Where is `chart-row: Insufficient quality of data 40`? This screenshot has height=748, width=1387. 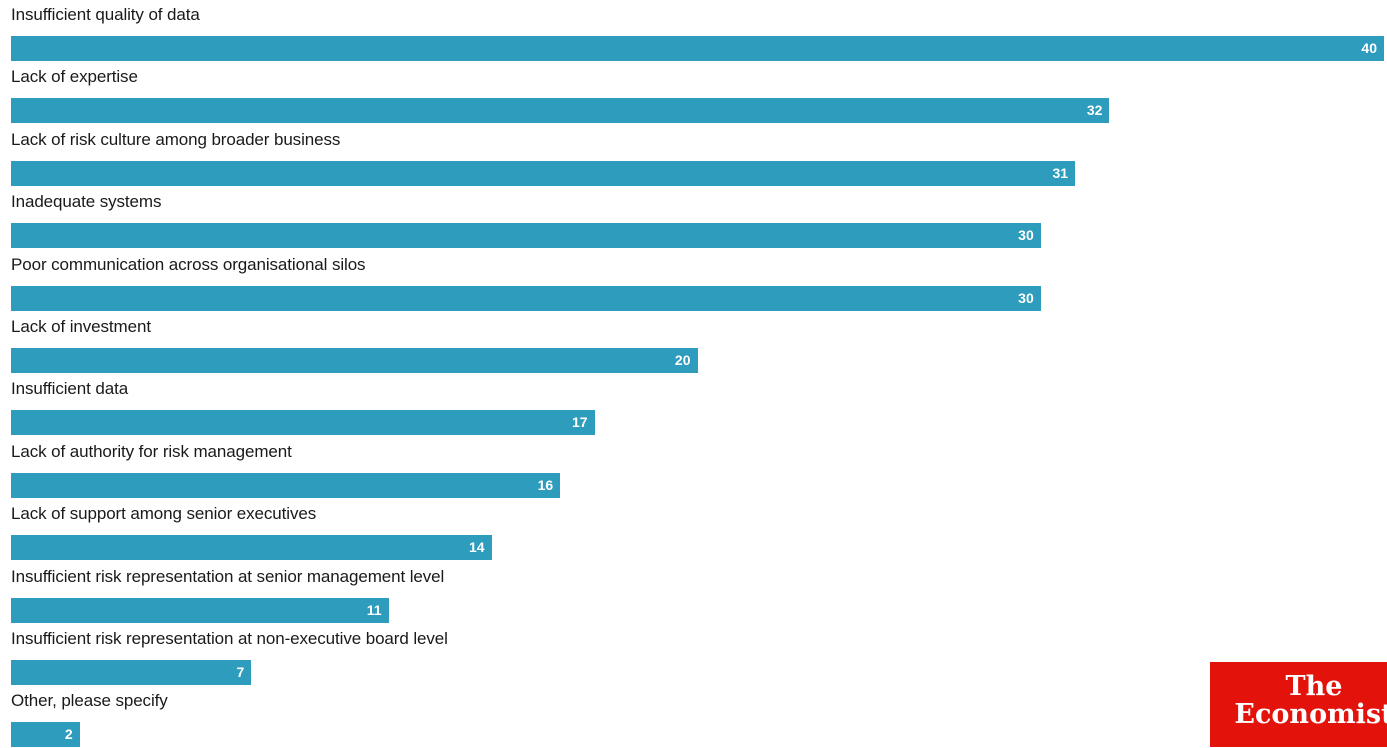 chart-row: Insufficient quality of data 40 is located at coordinates (693, 31).